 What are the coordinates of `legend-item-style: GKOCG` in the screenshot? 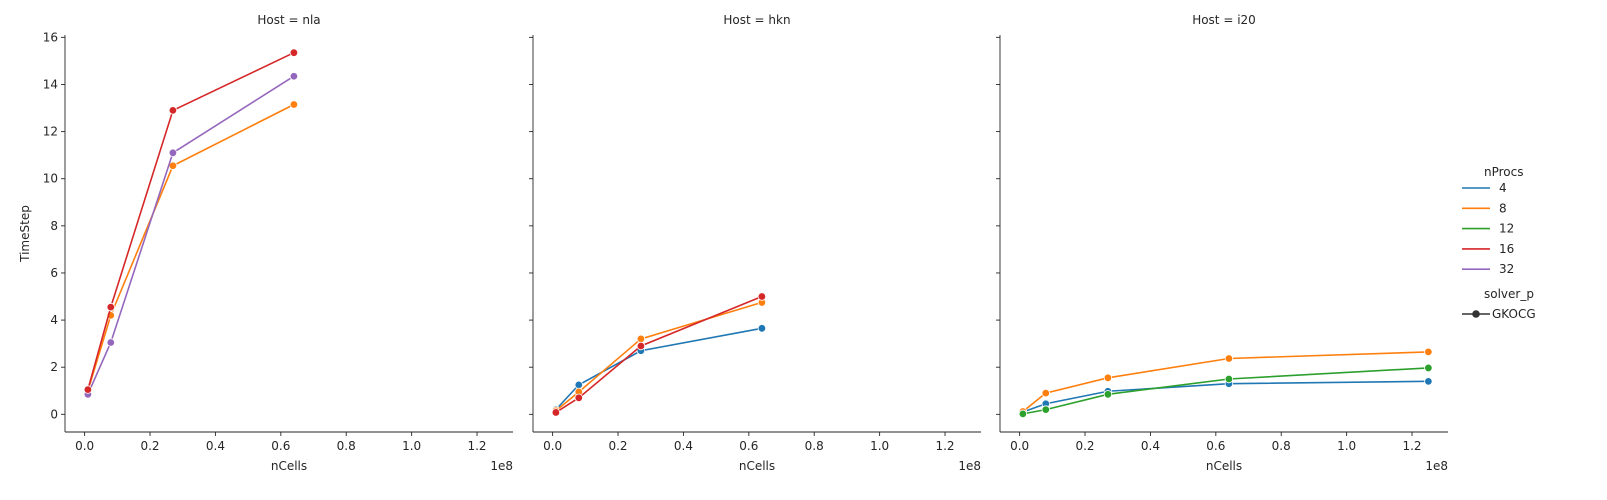 It's located at (1499, 314).